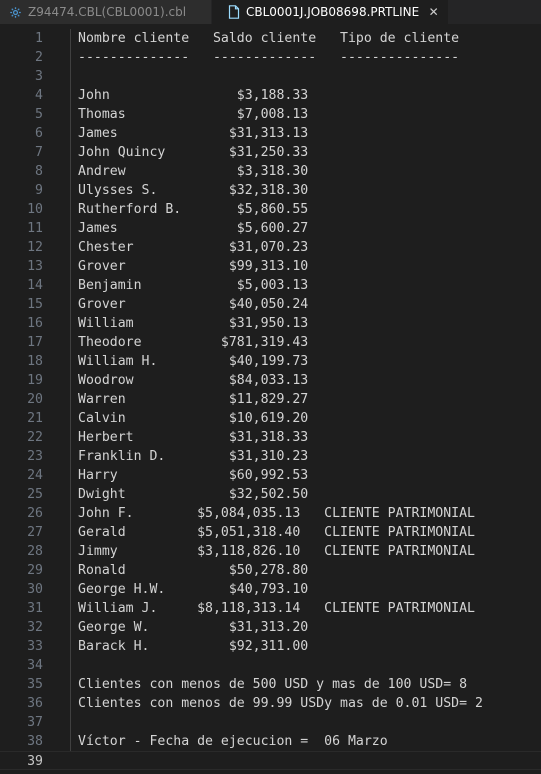 Image resolution: width=541 pixels, height=774 pixels. What do you see at coordinates (35, 380) in the screenshot?
I see `line-number: 19` at bounding box center [35, 380].